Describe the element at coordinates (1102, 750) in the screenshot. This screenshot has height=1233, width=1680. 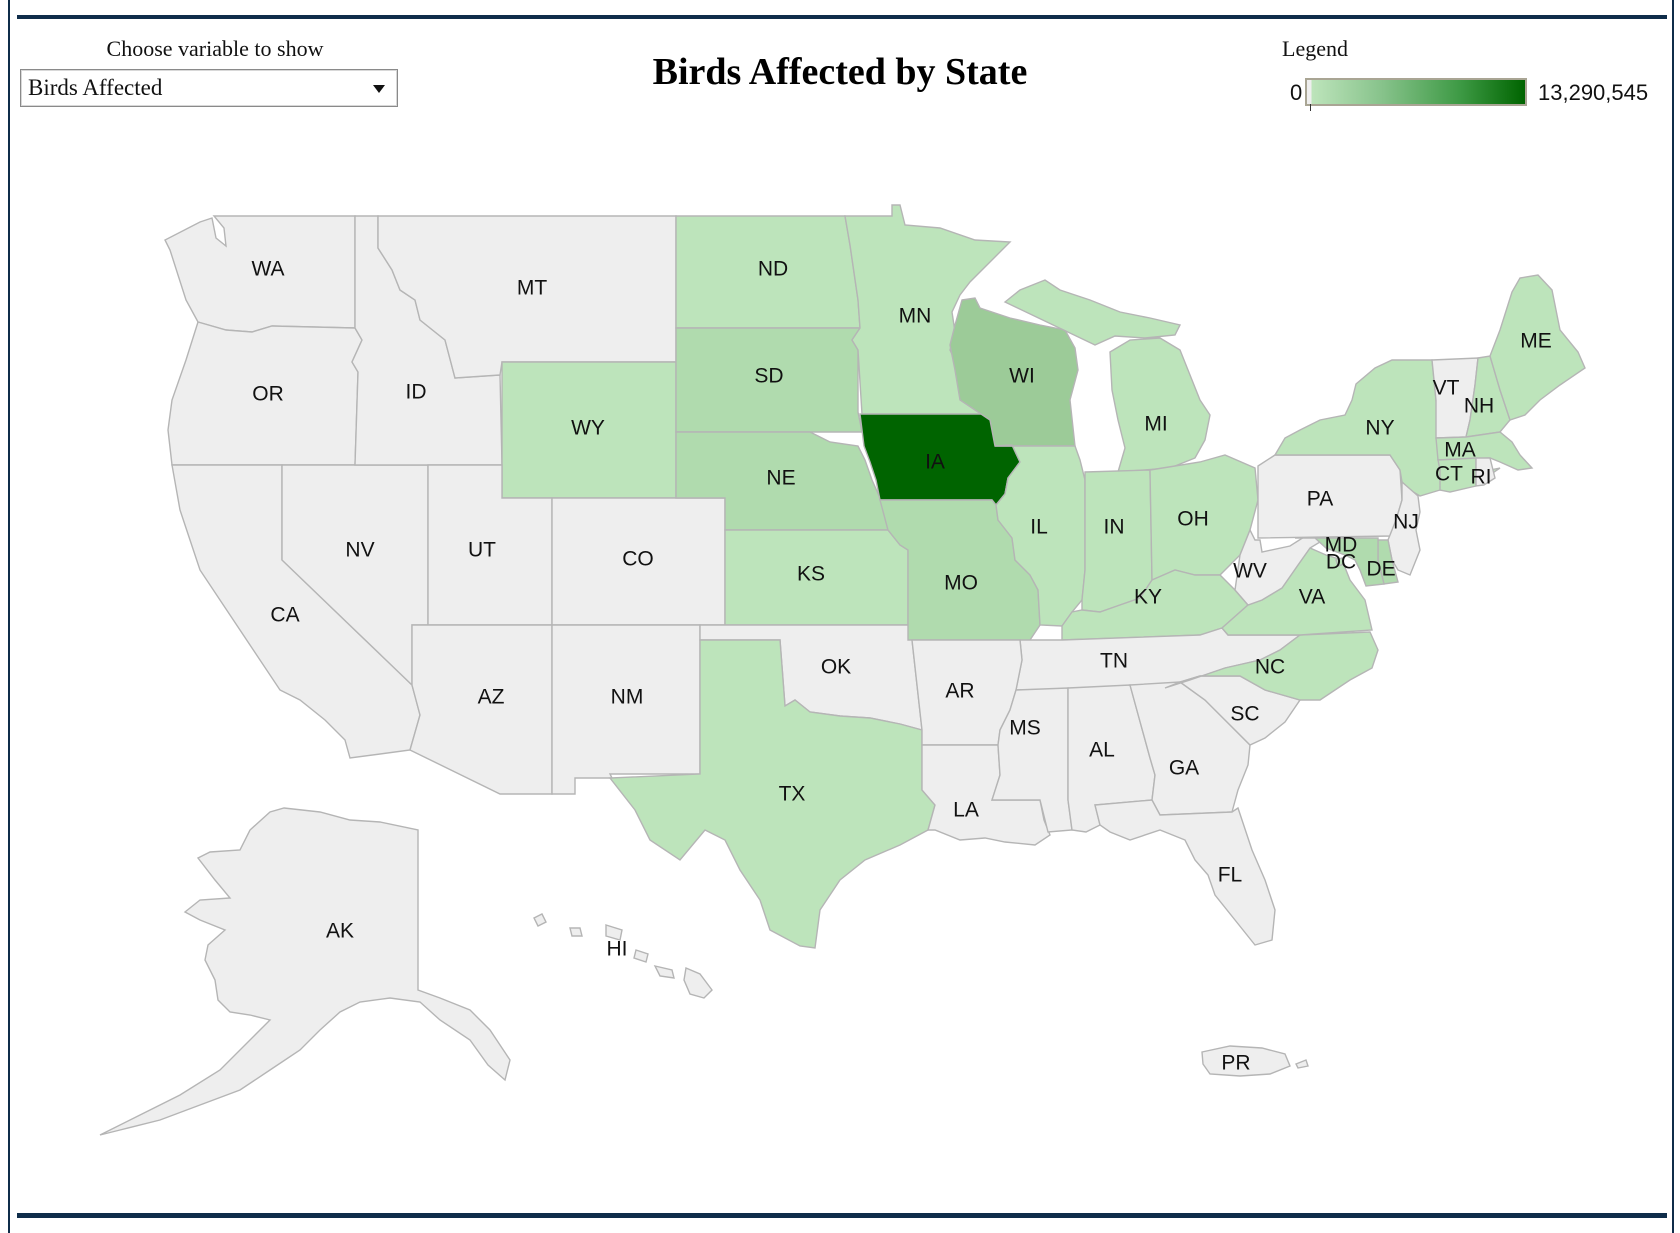
I see `label-AL: AL` at that location.